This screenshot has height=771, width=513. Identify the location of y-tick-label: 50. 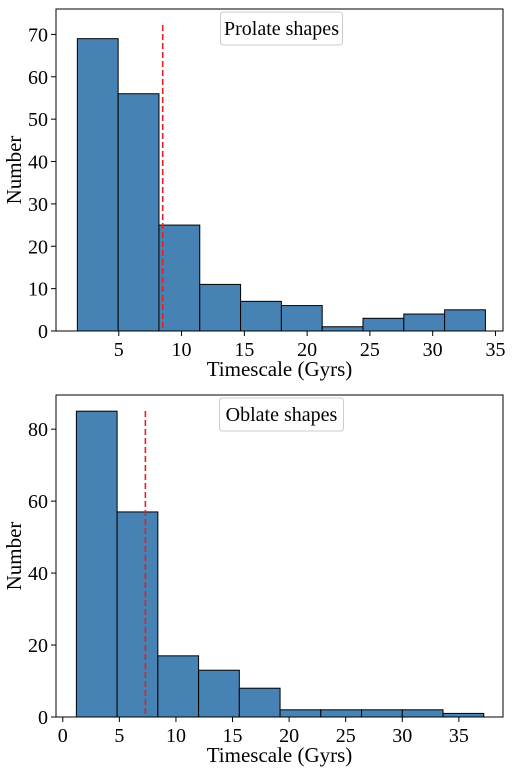
(38, 120).